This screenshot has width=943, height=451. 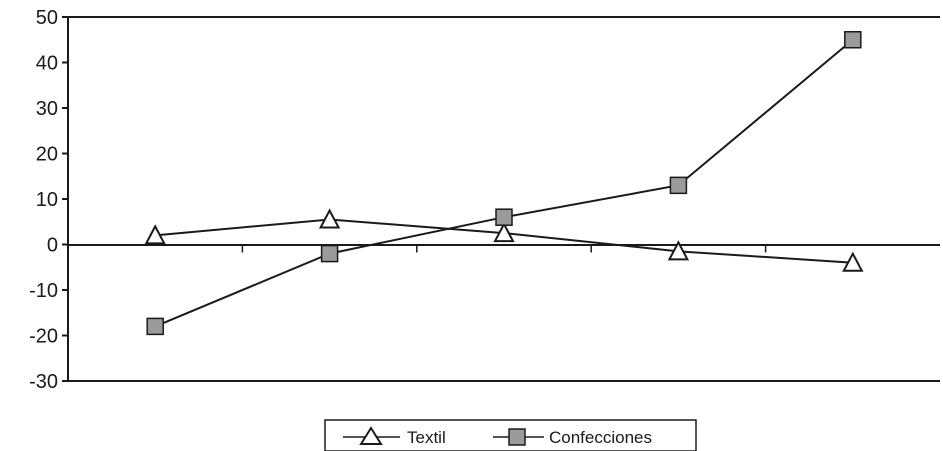 I want to click on y-tick-label: 20, so click(x=47, y=155).